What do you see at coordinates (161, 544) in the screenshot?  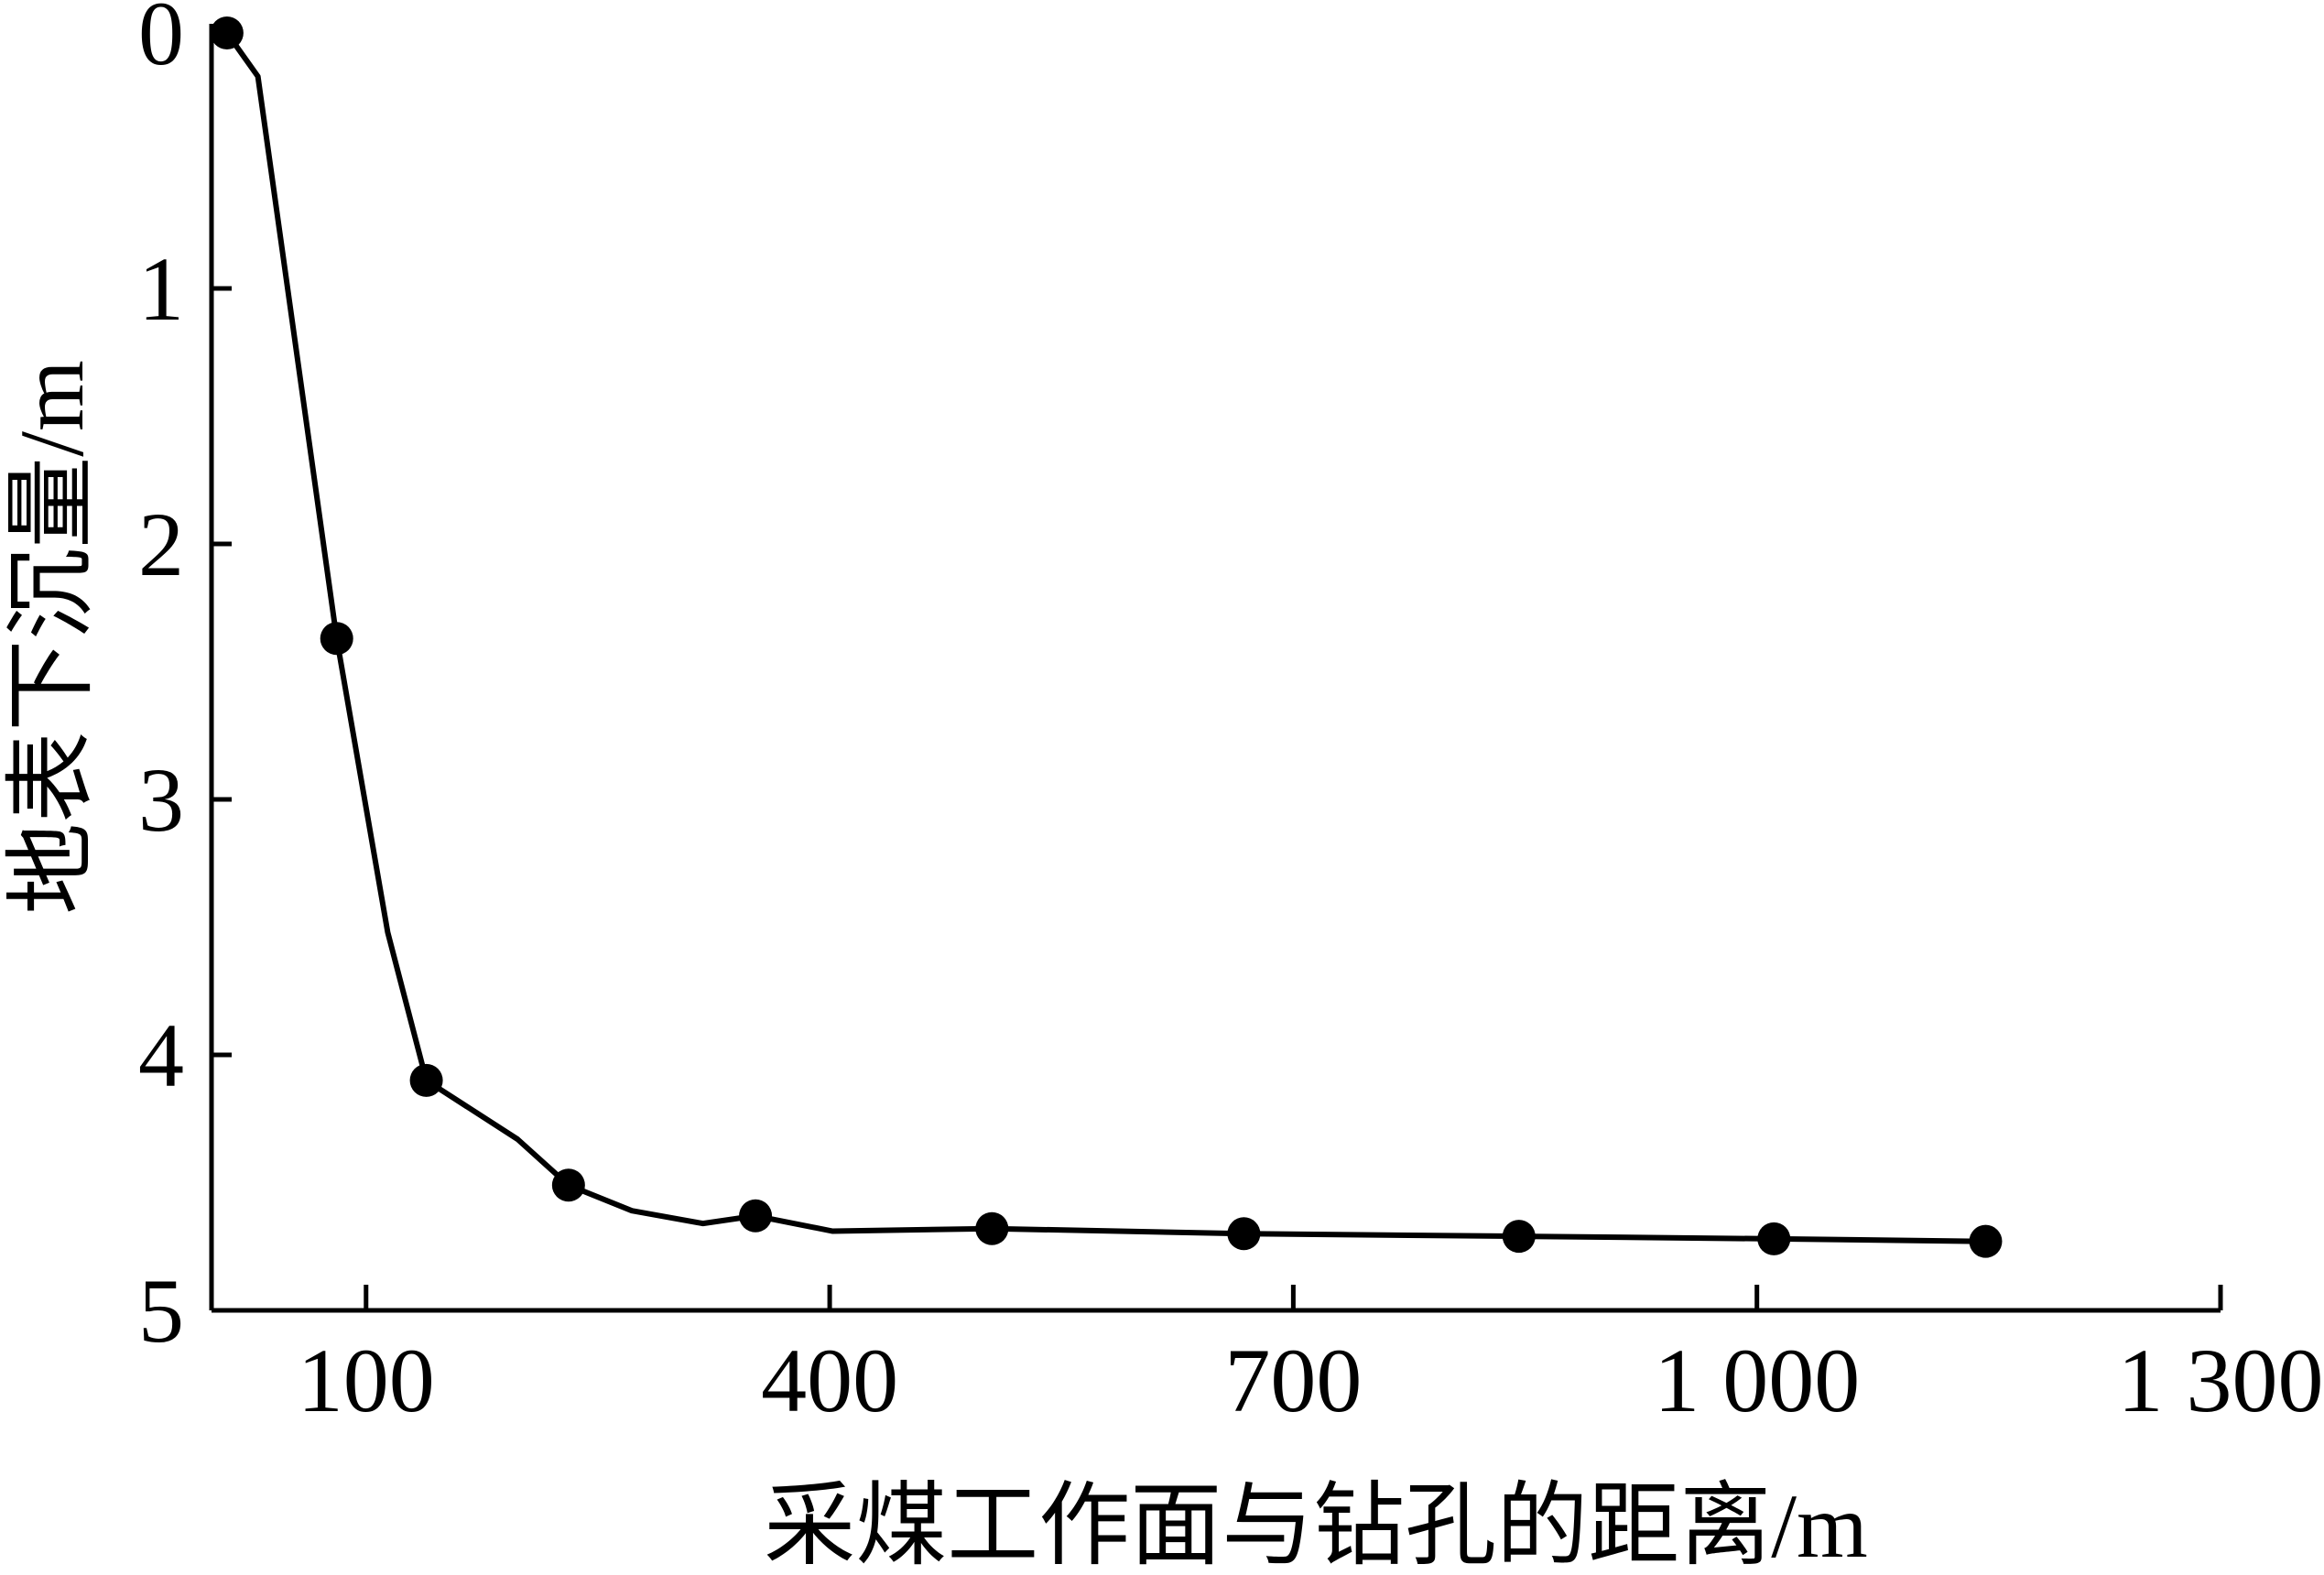 I see `y-tick-label: 2` at bounding box center [161, 544].